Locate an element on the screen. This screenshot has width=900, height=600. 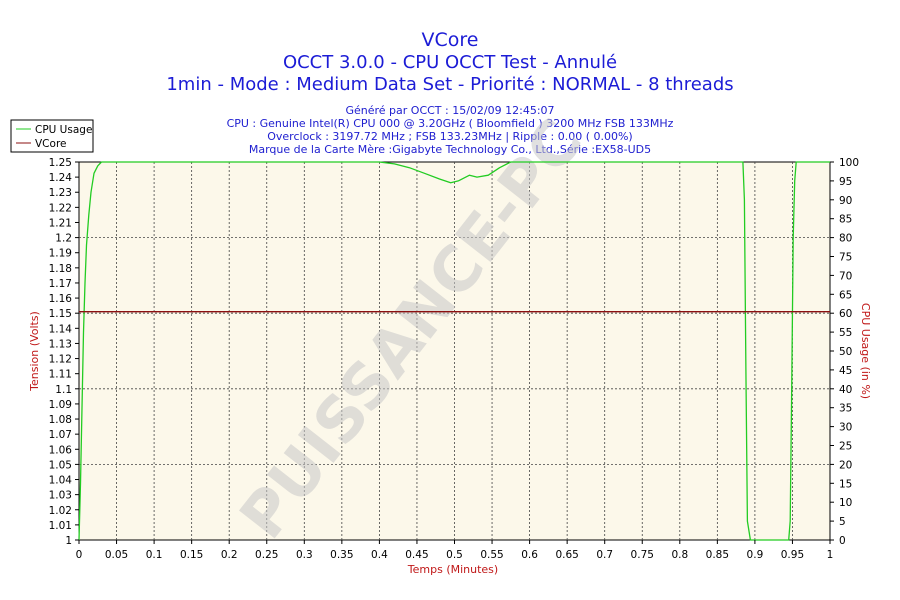
x-tick-label: 0.75 is located at coordinates (642, 555).